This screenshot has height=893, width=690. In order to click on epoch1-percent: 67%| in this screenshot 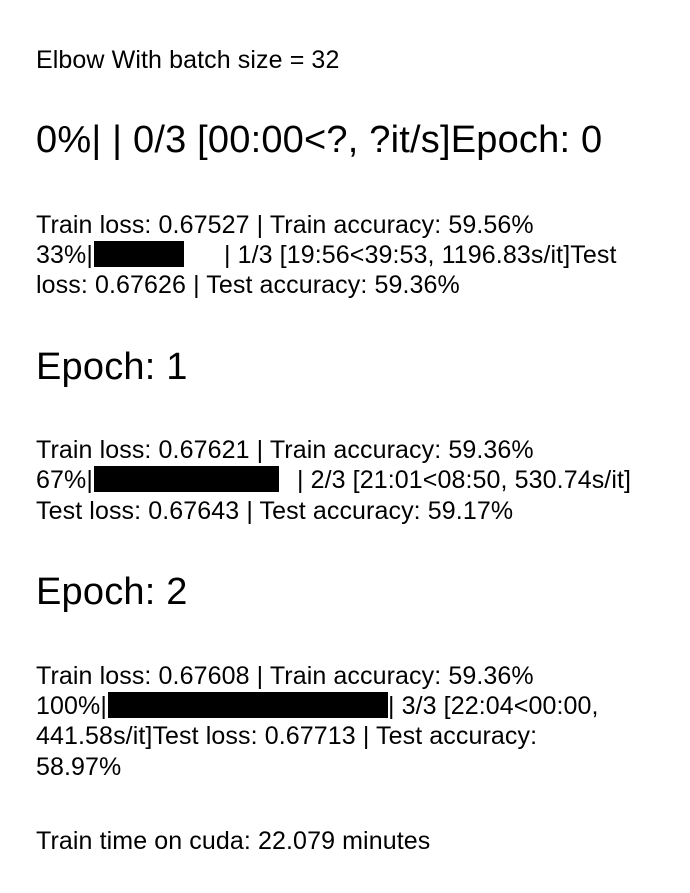, I will do `click(64, 480)`.